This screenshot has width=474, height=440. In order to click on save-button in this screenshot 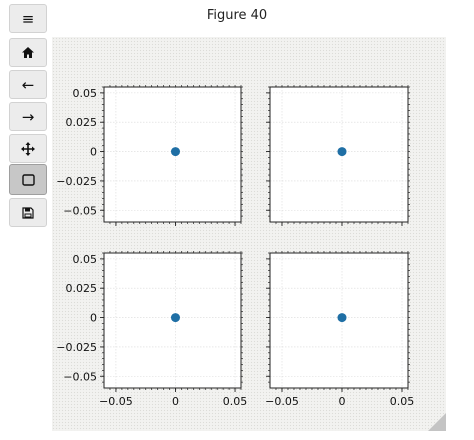, I will do `click(28, 212)`.